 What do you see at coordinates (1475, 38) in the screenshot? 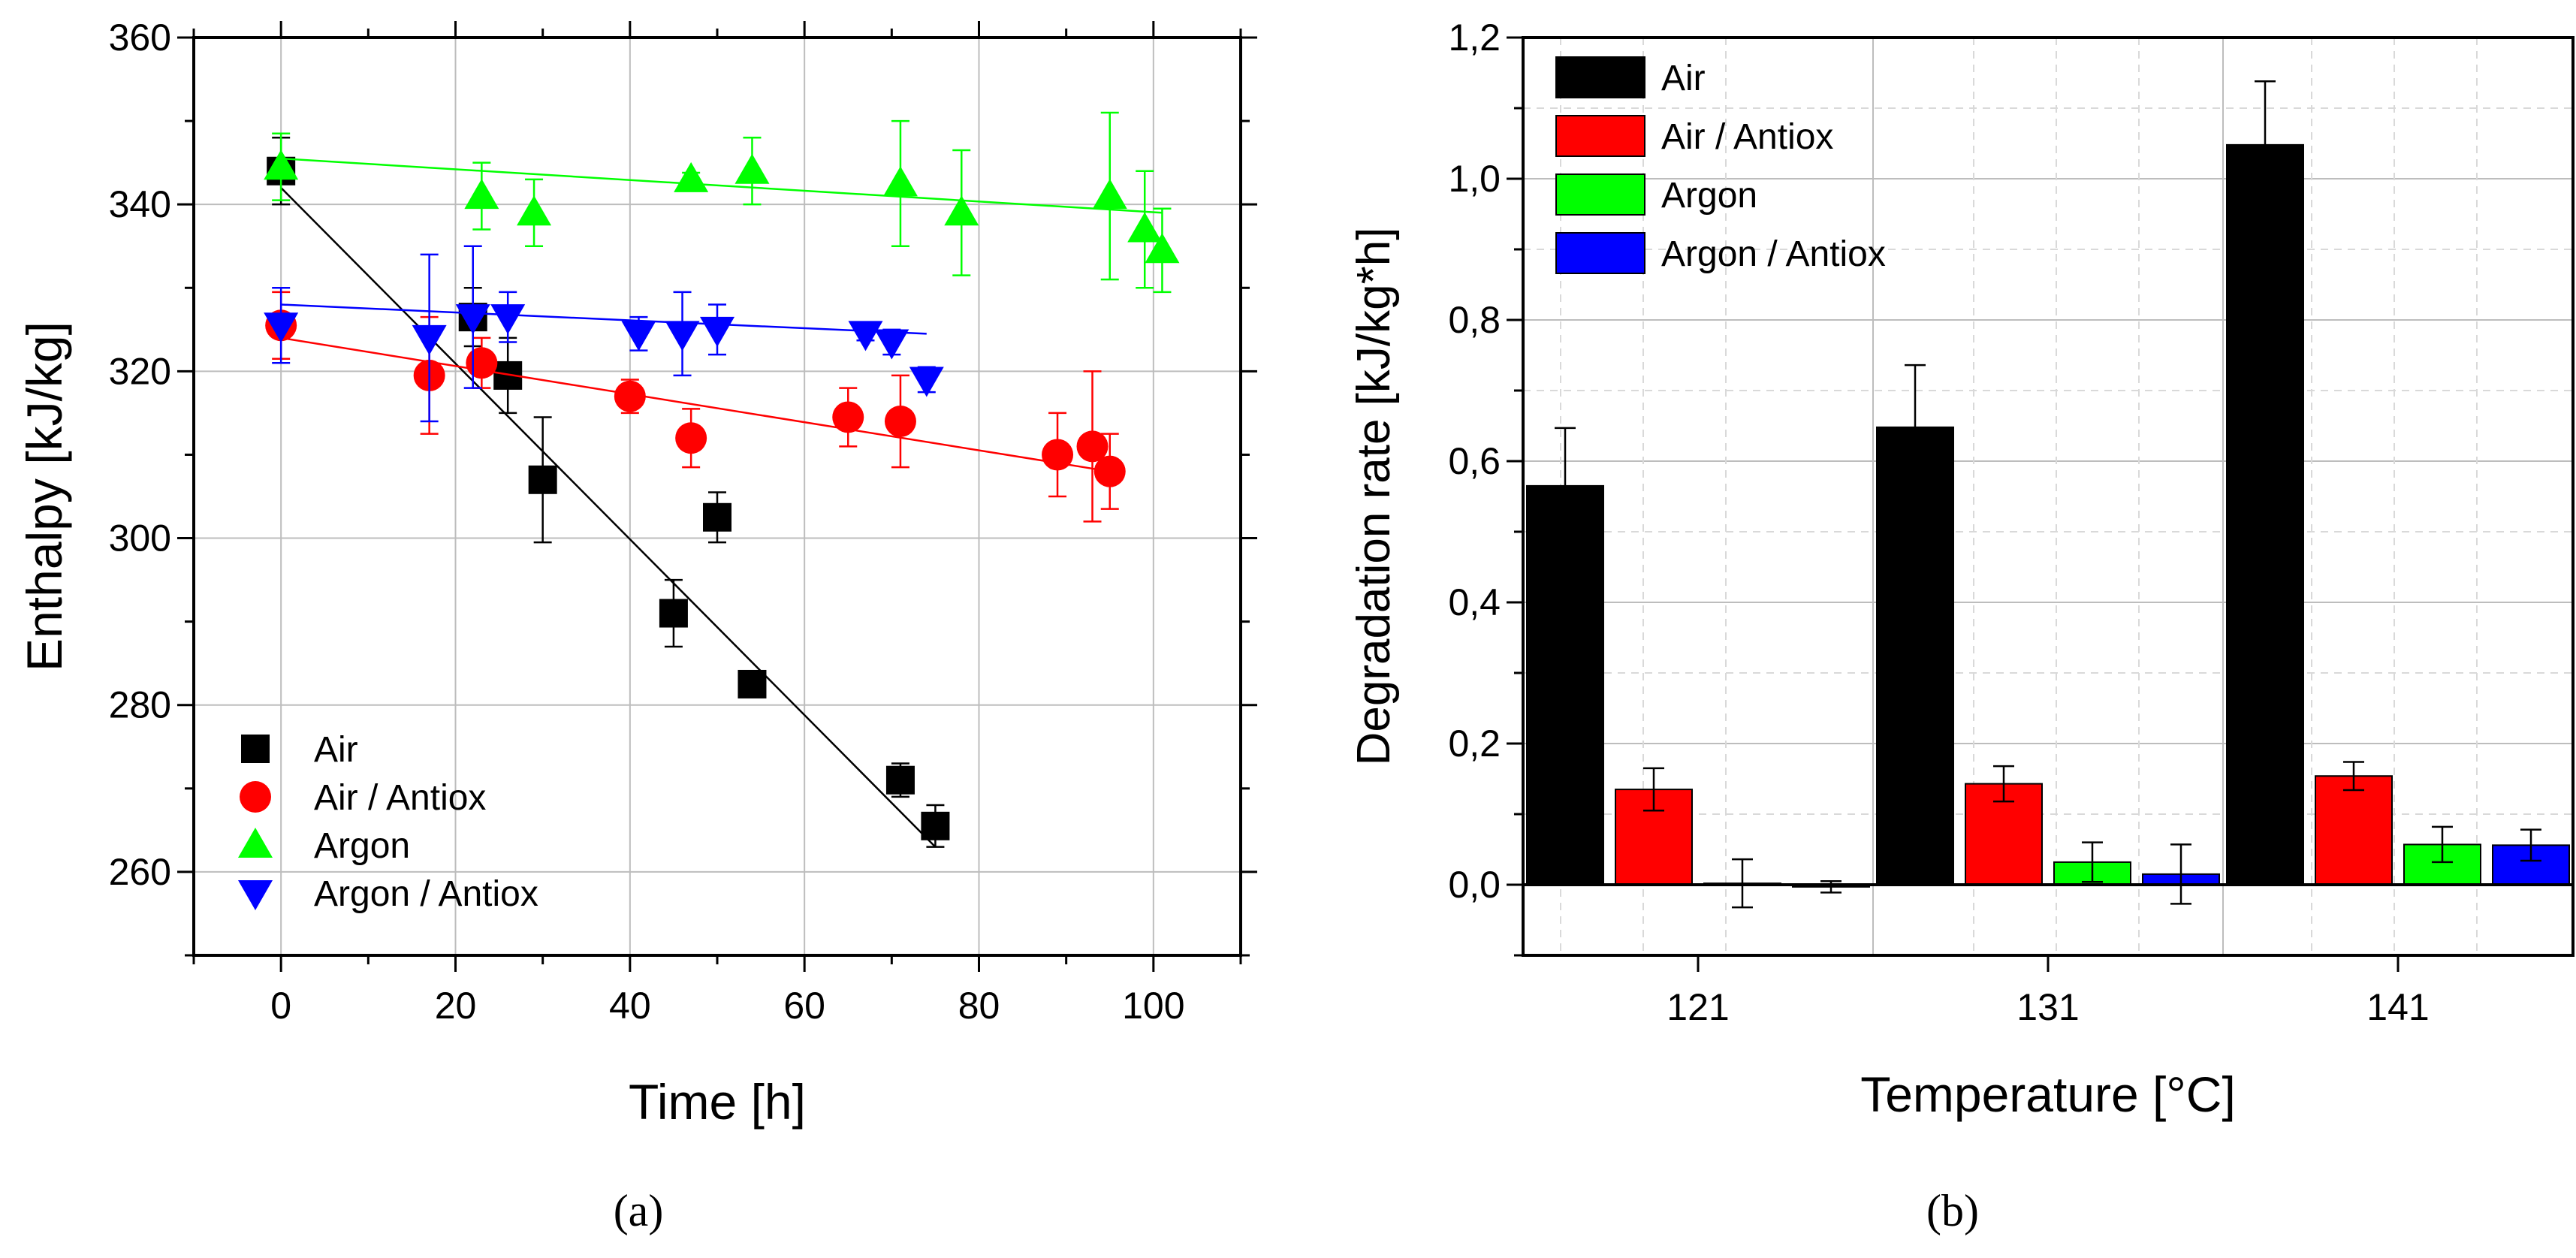
I see `y-tick-label: 1,2` at bounding box center [1475, 38].